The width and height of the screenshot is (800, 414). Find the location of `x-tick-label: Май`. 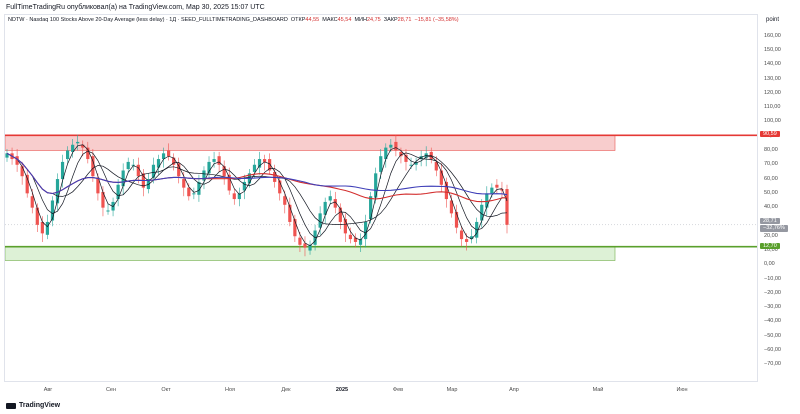

x-tick-label: Май is located at coordinates (598, 390).